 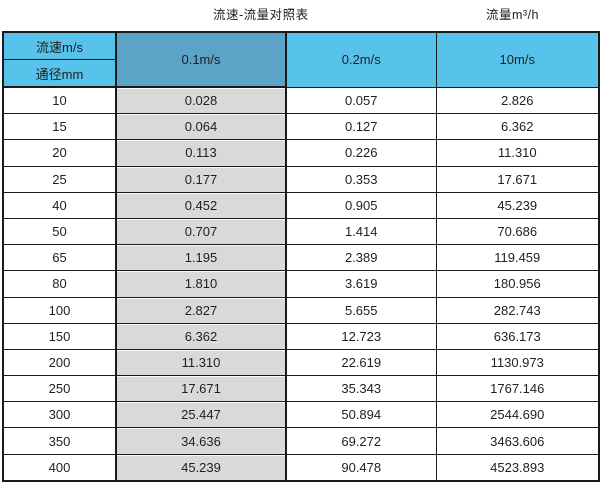 What do you see at coordinates (517, 231) in the screenshot?
I see `value-cell: 70.686` at bounding box center [517, 231].